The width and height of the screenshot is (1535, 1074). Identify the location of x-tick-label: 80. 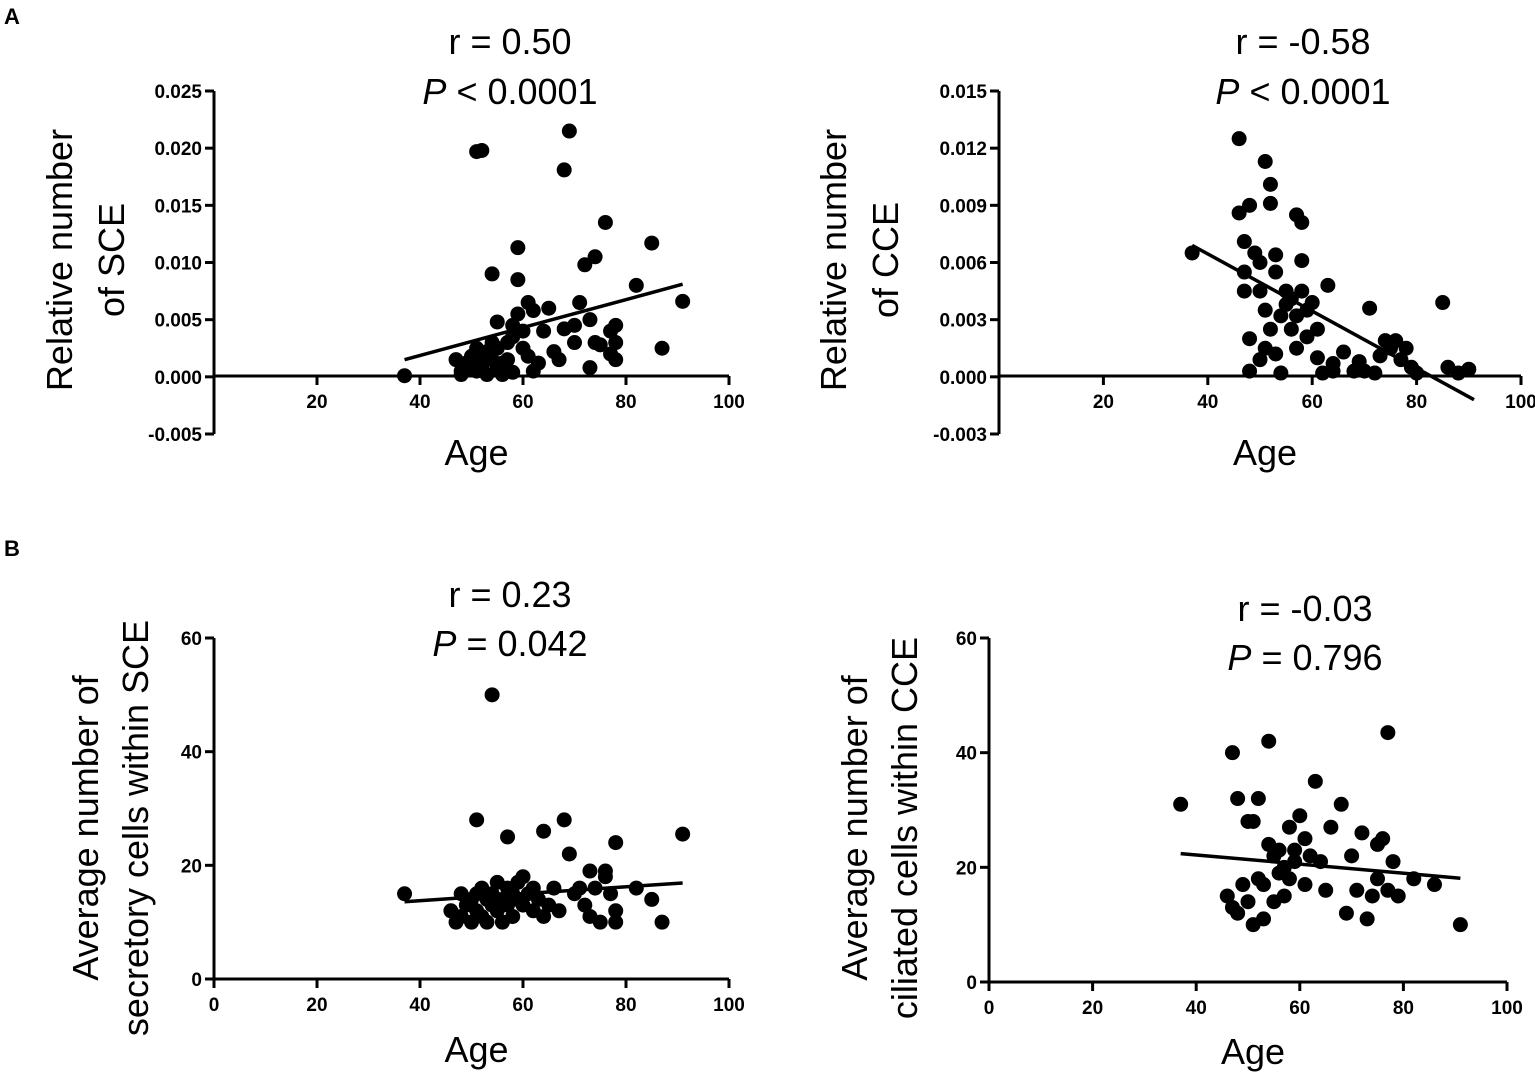
(625, 402).